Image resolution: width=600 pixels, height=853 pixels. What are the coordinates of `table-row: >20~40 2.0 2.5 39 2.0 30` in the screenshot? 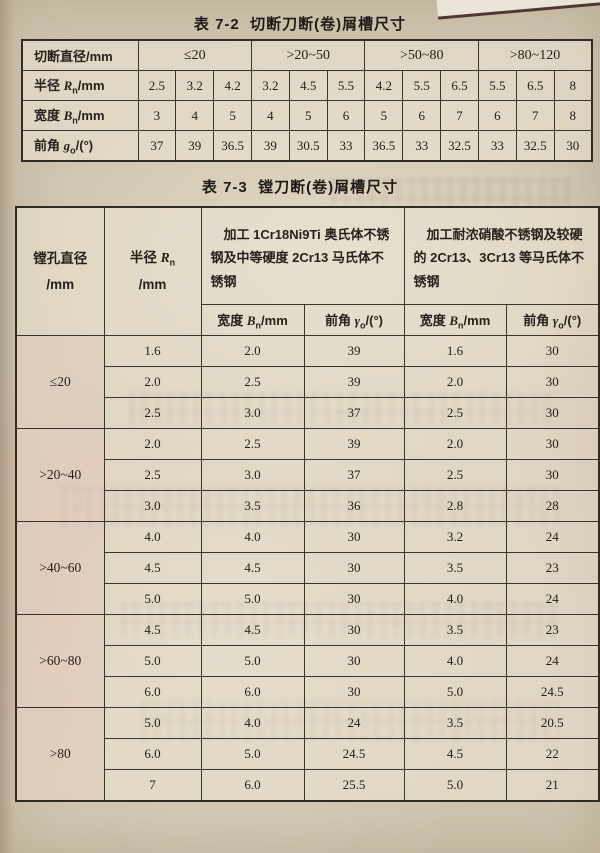 It's located at (307, 475).